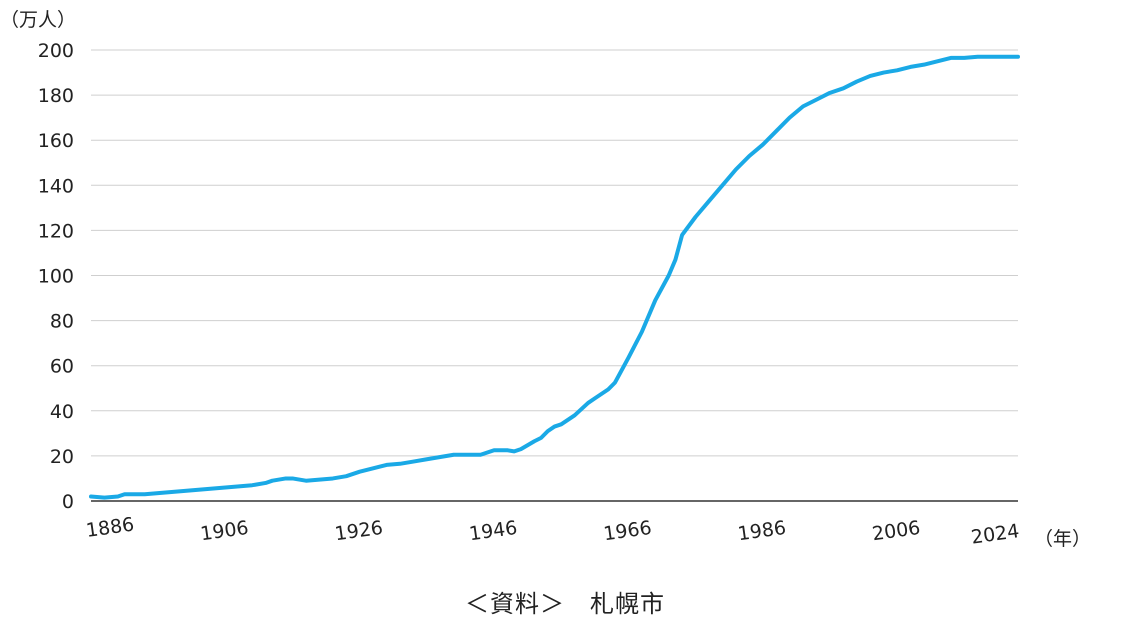 This screenshot has width=1130, height=633. What do you see at coordinates (1062, 539) in the screenshot?
I see `x-axis-unit-label: （年）` at bounding box center [1062, 539].